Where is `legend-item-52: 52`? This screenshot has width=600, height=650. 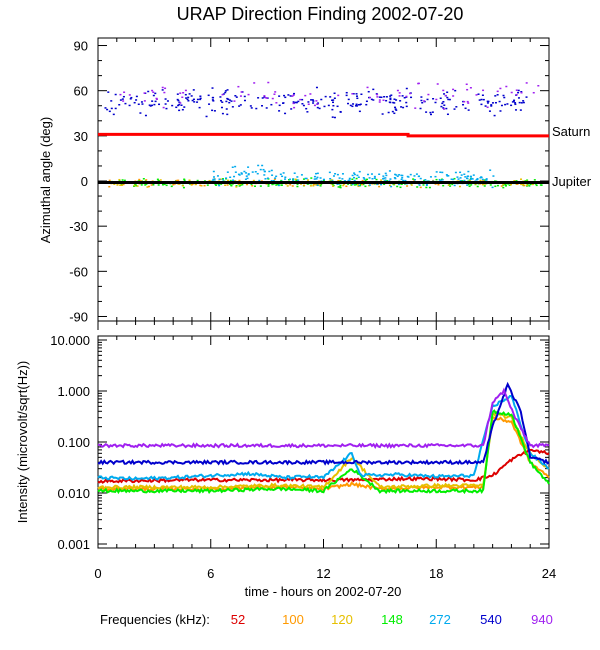
legend-item-52: 52 is located at coordinates (238, 619).